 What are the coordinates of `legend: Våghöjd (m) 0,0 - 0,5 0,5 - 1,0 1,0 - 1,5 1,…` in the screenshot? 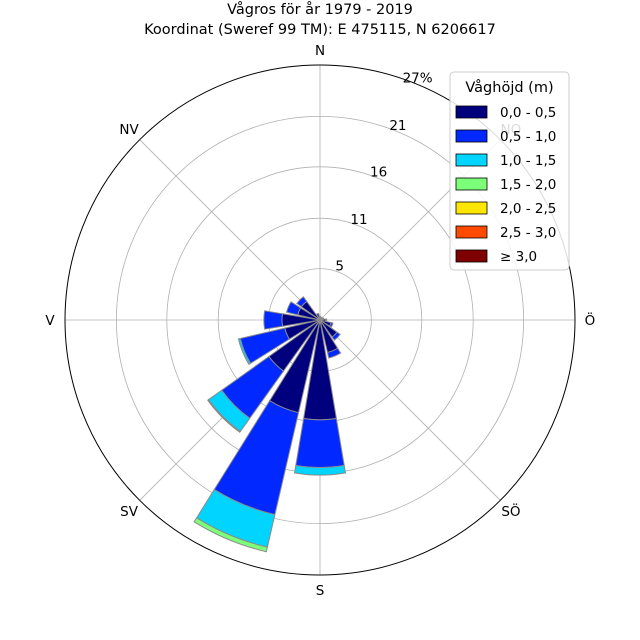 It's located at (509, 171).